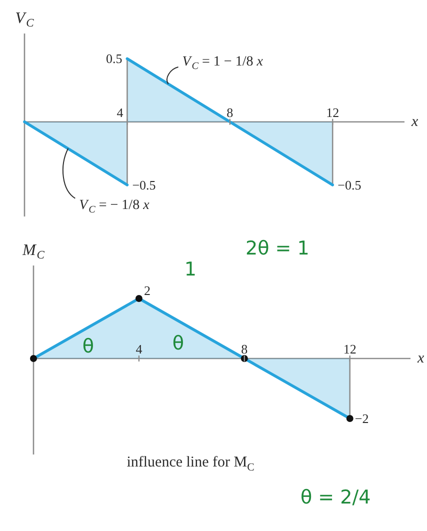 This screenshot has height=531, width=427. What do you see at coordinates (114, 58) in the screenshot?
I see `data-label: 0.5` at bounding box center [114, 58].